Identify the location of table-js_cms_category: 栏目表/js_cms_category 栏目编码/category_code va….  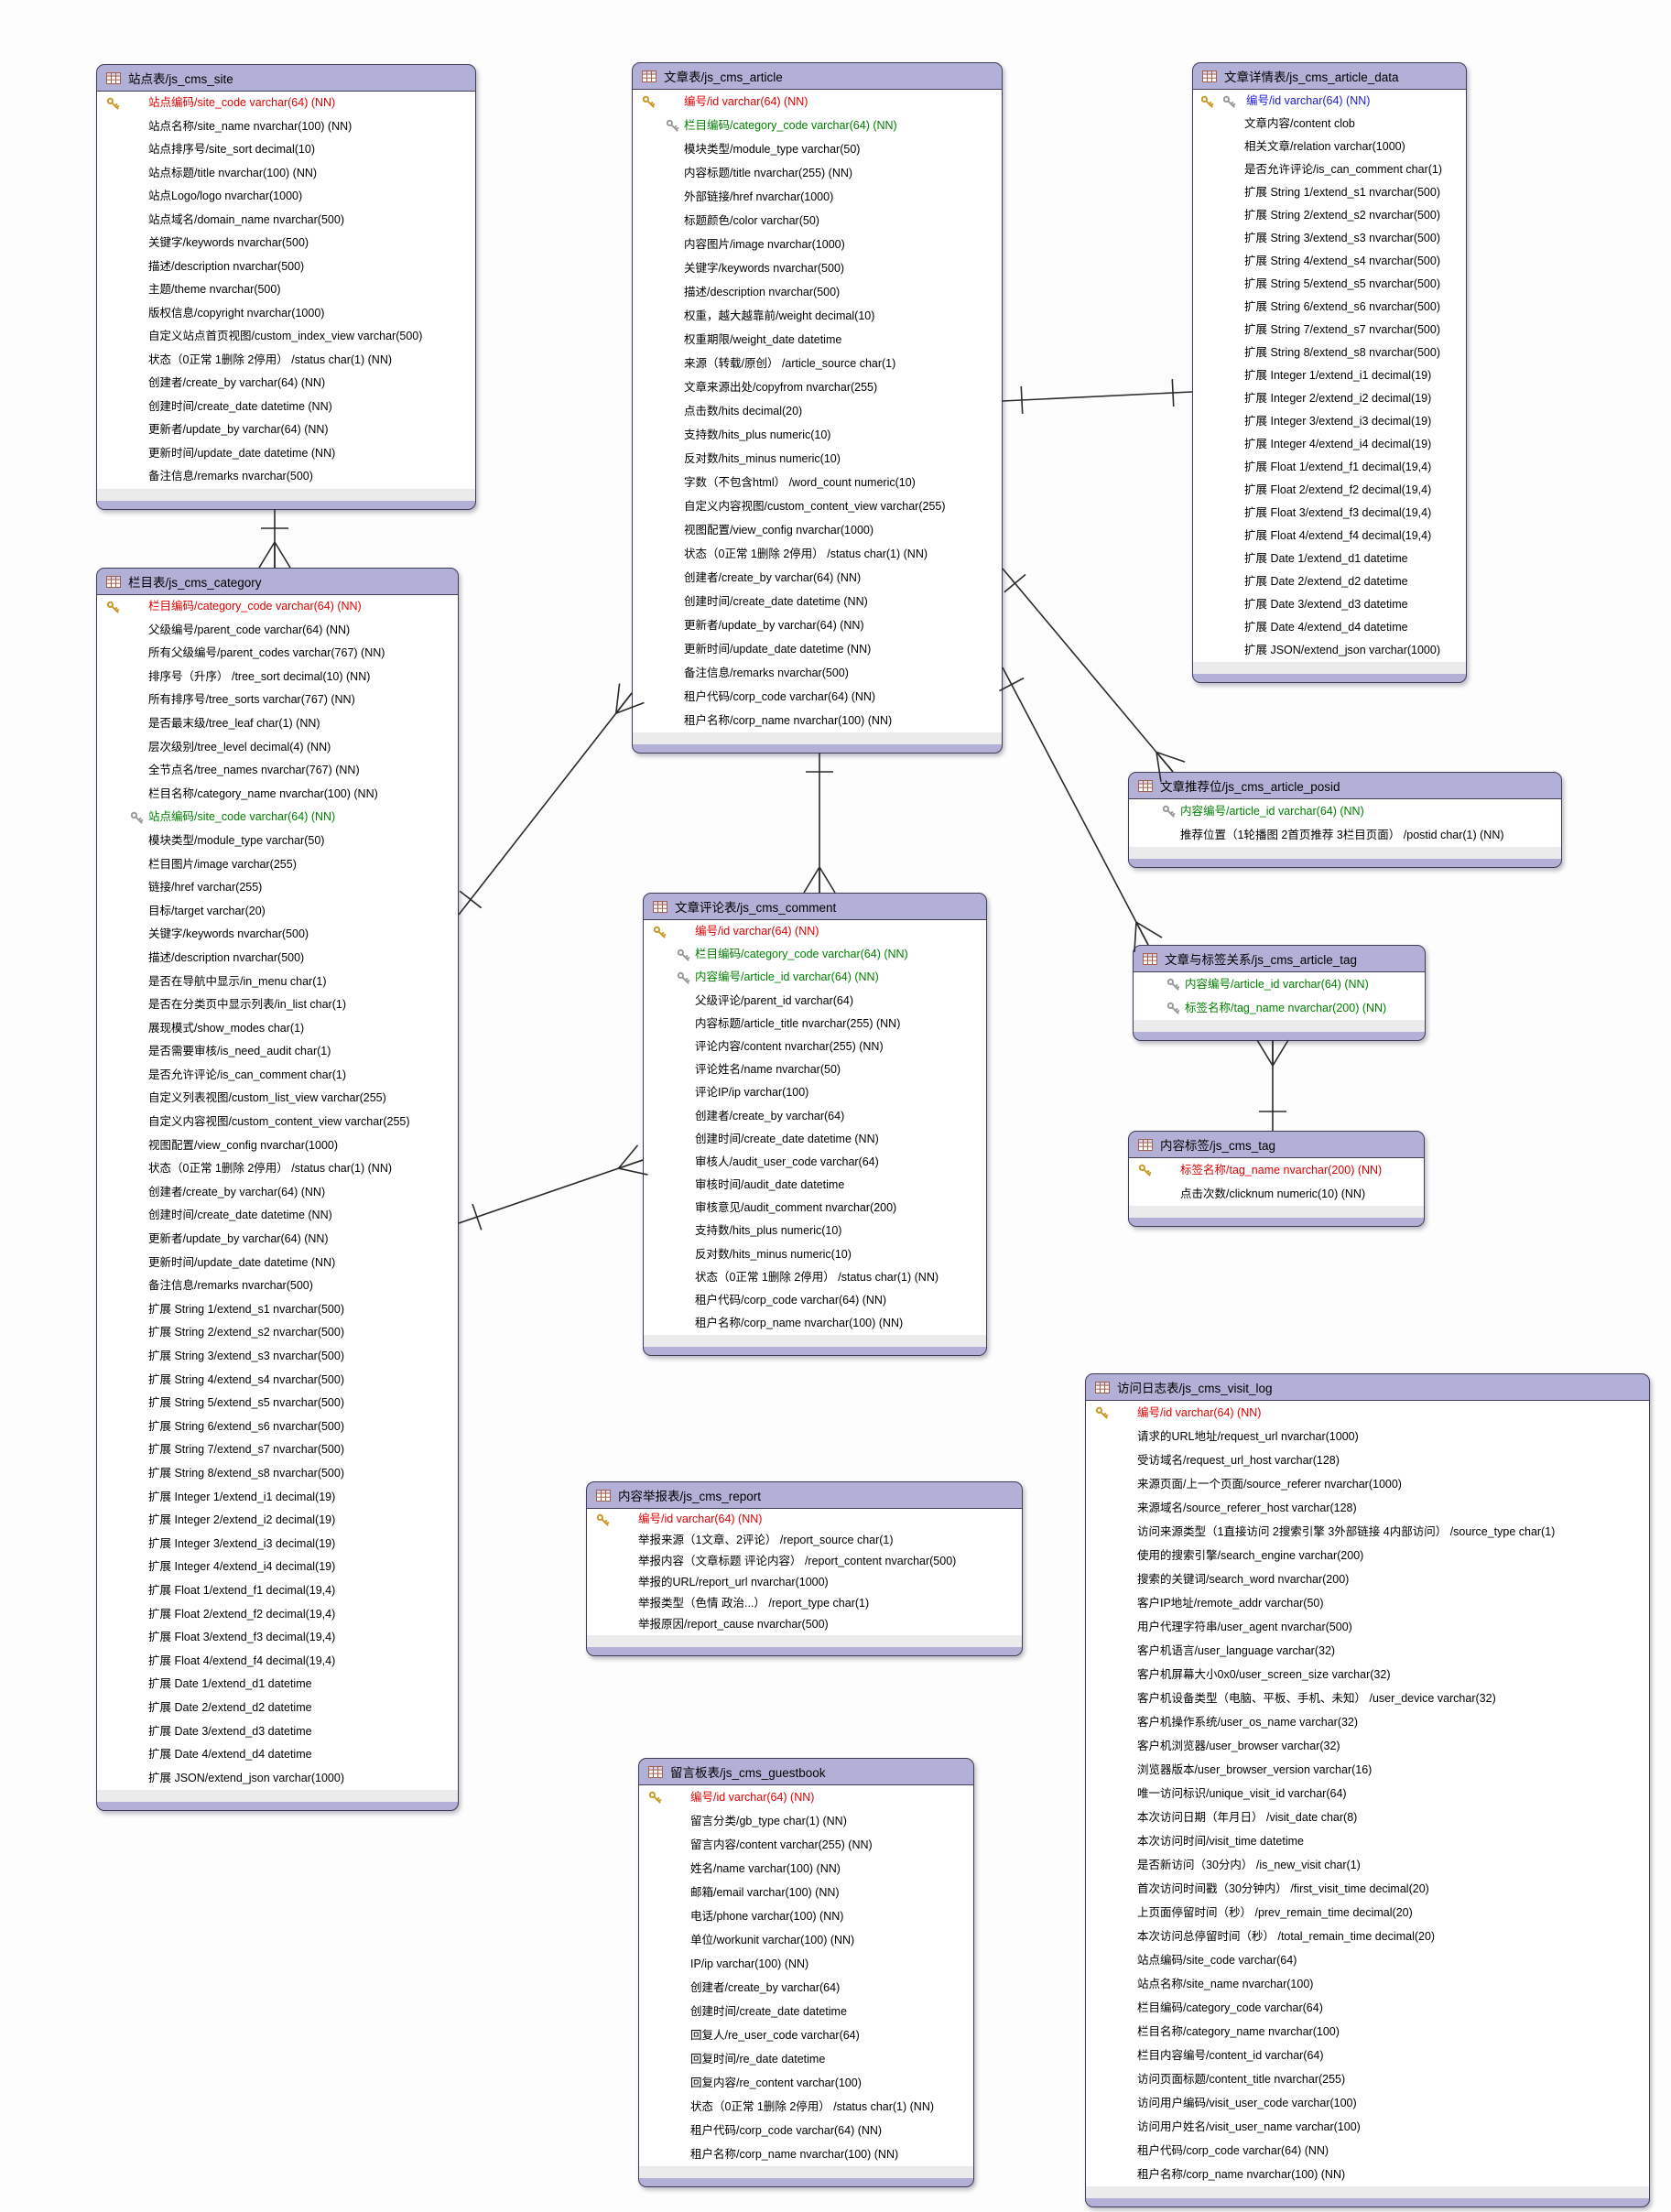
(277, 1190).